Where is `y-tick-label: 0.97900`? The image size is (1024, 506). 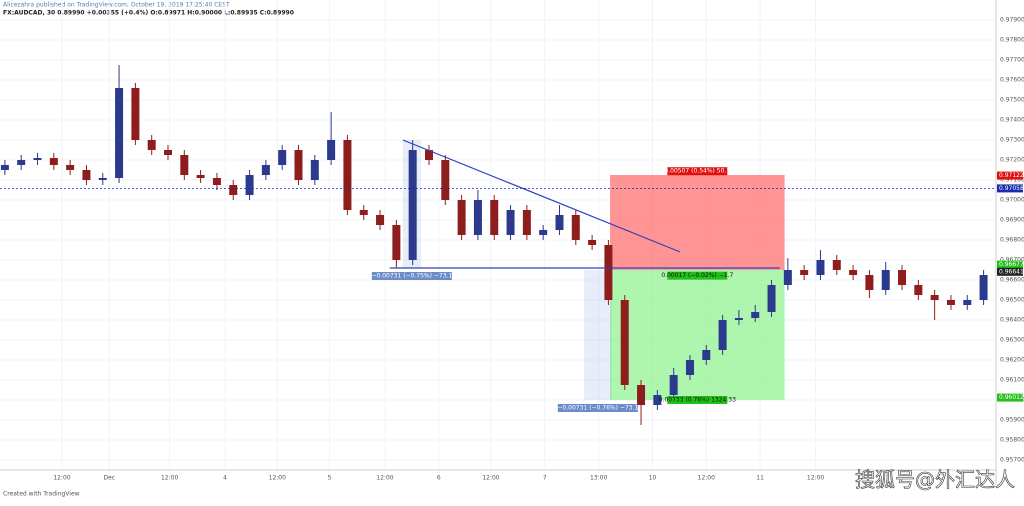
y-tick-label: 0.97900 is located at coordinates (1012, 20).